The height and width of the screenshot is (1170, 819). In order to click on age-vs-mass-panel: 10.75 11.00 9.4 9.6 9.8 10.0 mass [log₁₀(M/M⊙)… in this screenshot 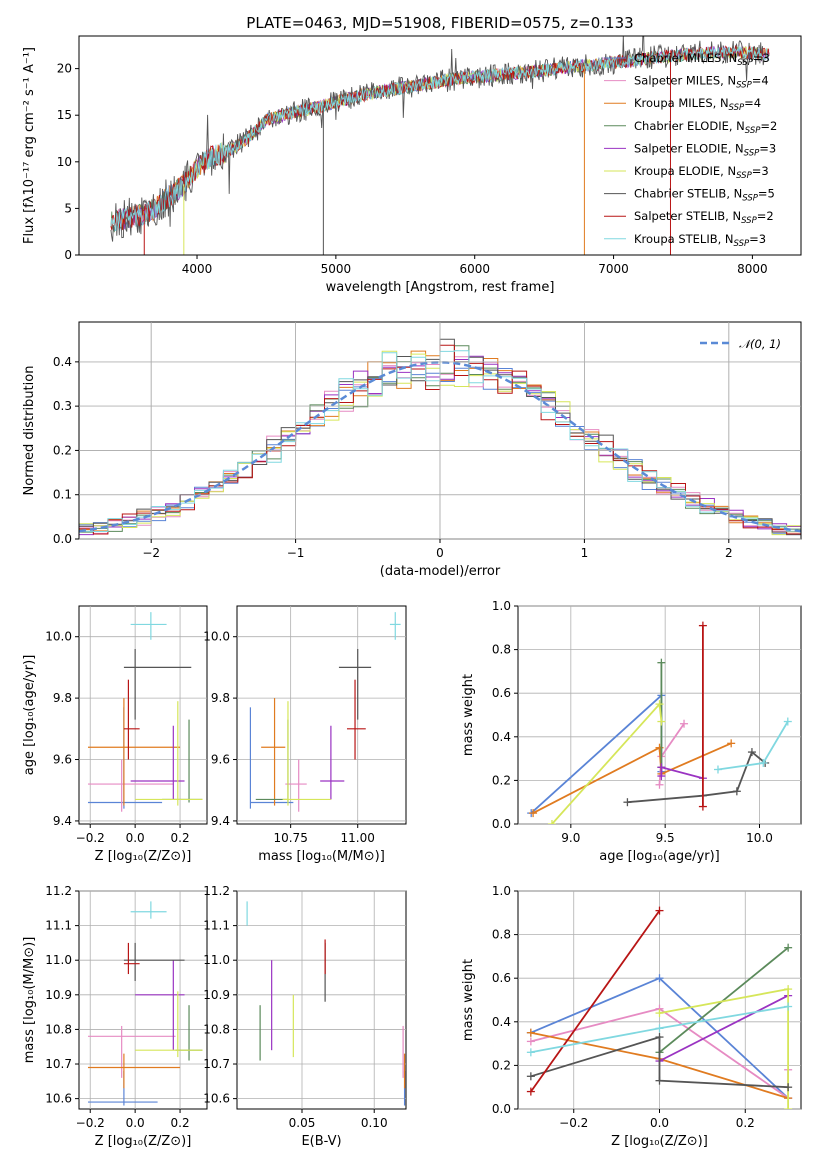, I will do `click(305, 734)`.